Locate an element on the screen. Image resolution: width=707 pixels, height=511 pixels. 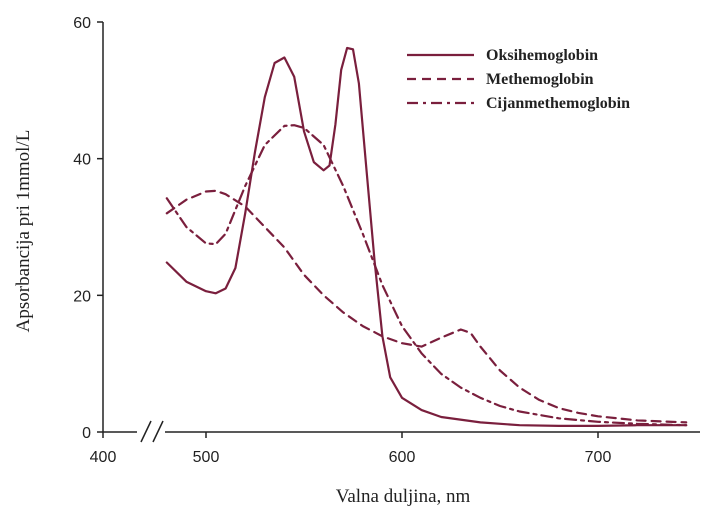
x-tick-label: 400 is located at coordinates (103, 457).